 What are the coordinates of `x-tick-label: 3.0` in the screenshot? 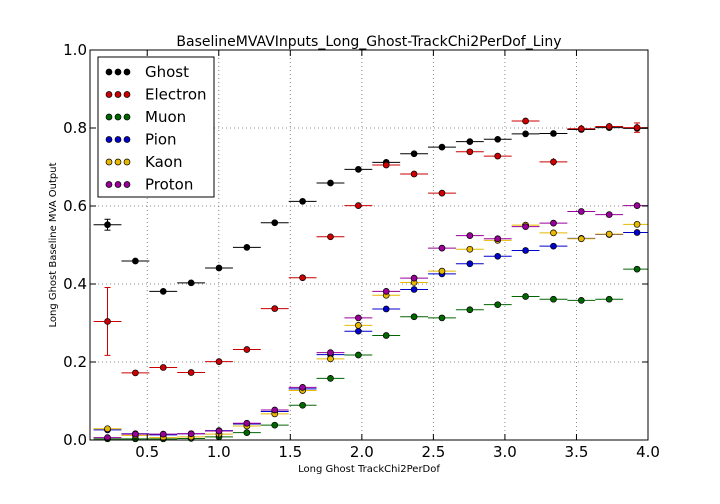 It's located at (505, 452).